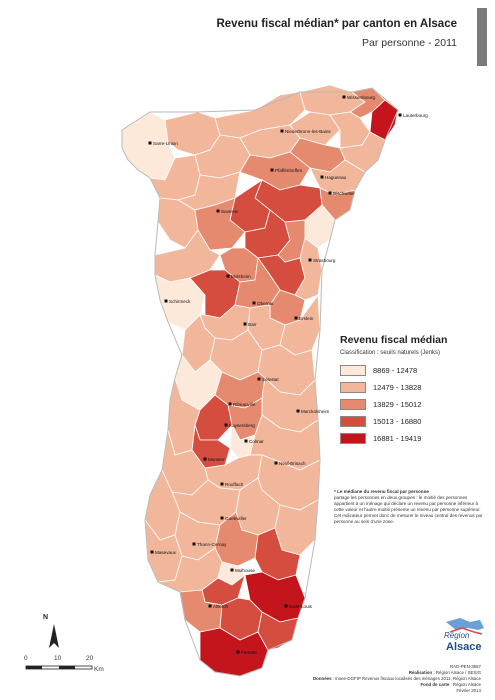 The height and width of the screenshot is (700, 495). What do you see at coordinates (409, 43) in the screenshot?
I see `map-subtitle: Par personne - 2011` at bounding box center [409, 43].